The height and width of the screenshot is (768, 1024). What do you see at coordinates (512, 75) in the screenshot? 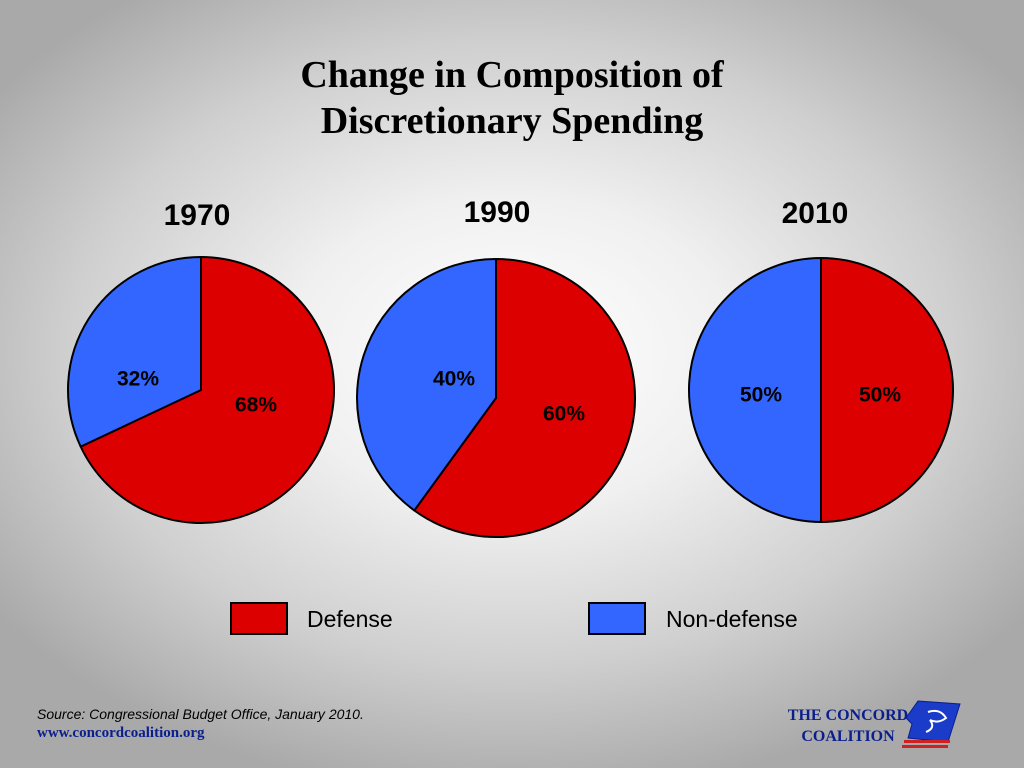
I see `chart-title-line-1: Change in Composition of` at bounding box center [512, 75].